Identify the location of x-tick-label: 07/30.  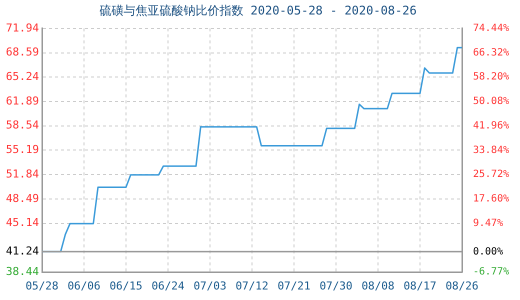
(336, 285).